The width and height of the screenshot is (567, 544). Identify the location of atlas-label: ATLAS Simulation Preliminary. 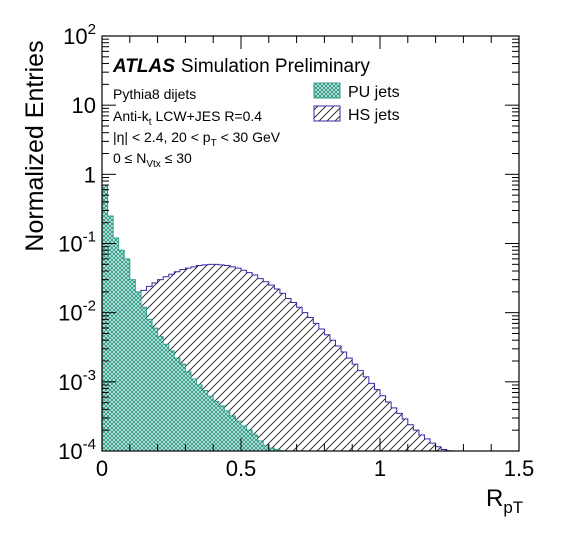
(241, 66).